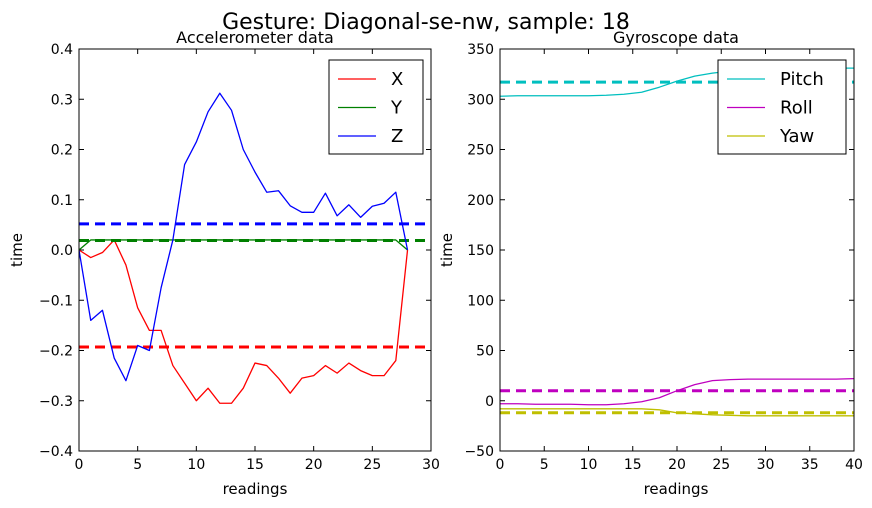 This screenshot has height=508, width=872. What do you see at coordinates (766, 465) in the screenshot?
I see `gyroscope-xtick-label: 30` at bounding box center [766, 465].